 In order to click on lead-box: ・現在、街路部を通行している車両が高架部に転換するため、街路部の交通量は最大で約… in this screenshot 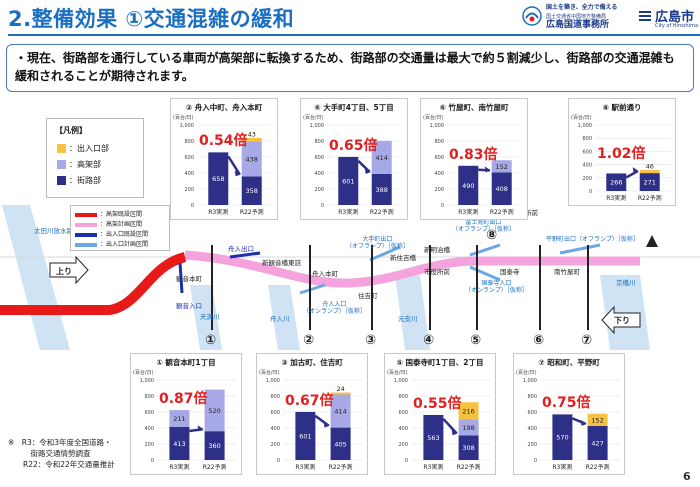, I will do `click(350, 68)`.